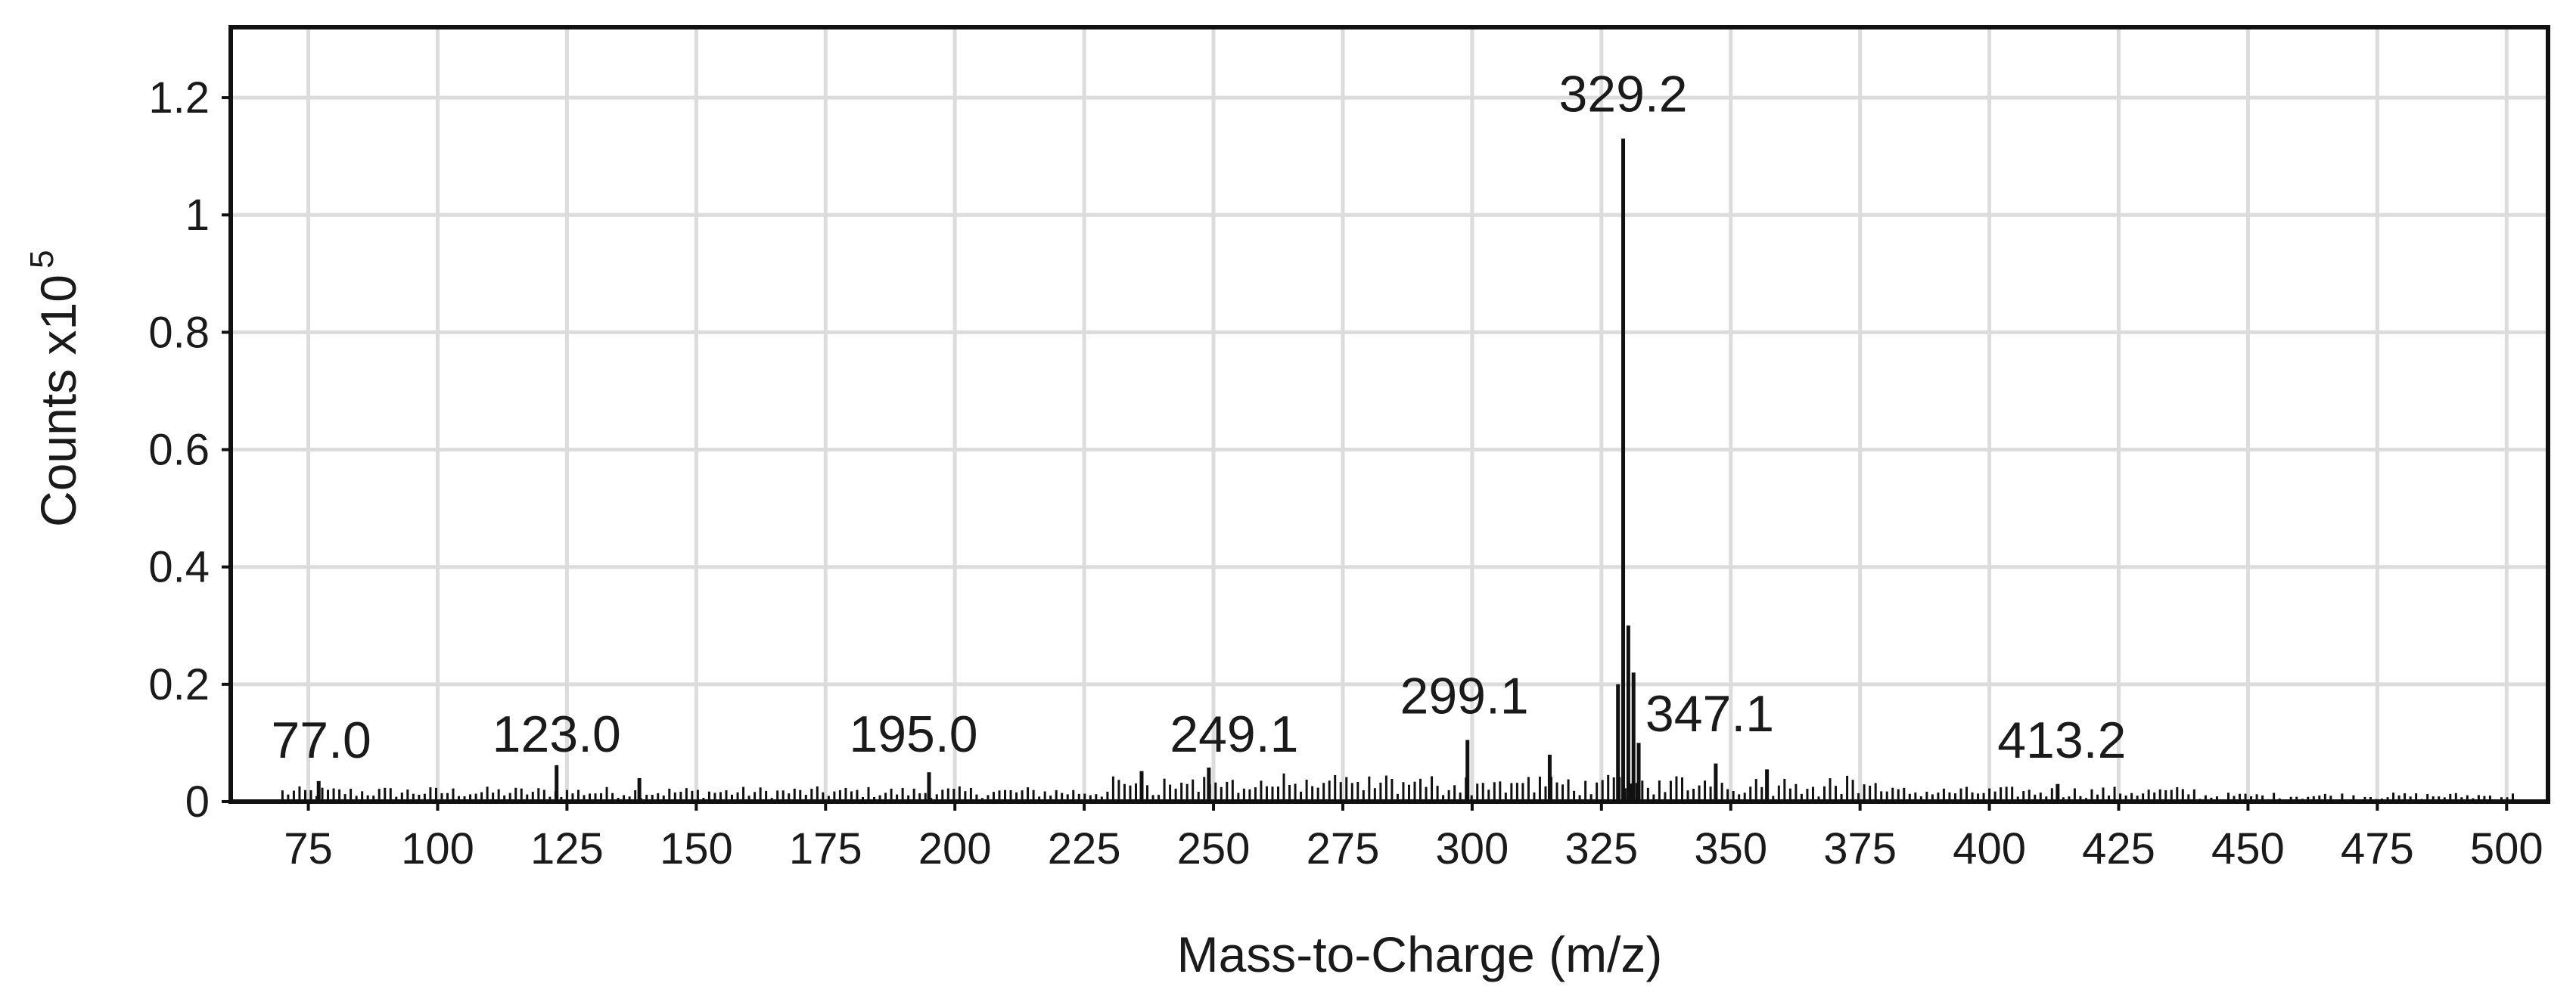  I want to click on y-tick-label: 0.4, so click(179, 567).